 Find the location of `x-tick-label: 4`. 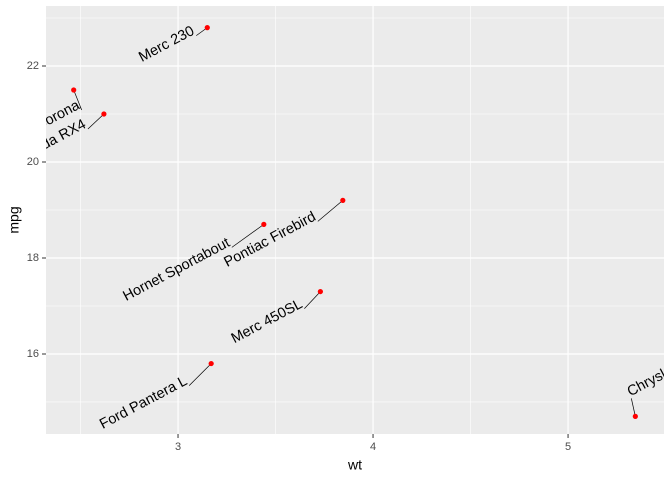

x-tick-label: 4 is located at coordinates (373, 447).